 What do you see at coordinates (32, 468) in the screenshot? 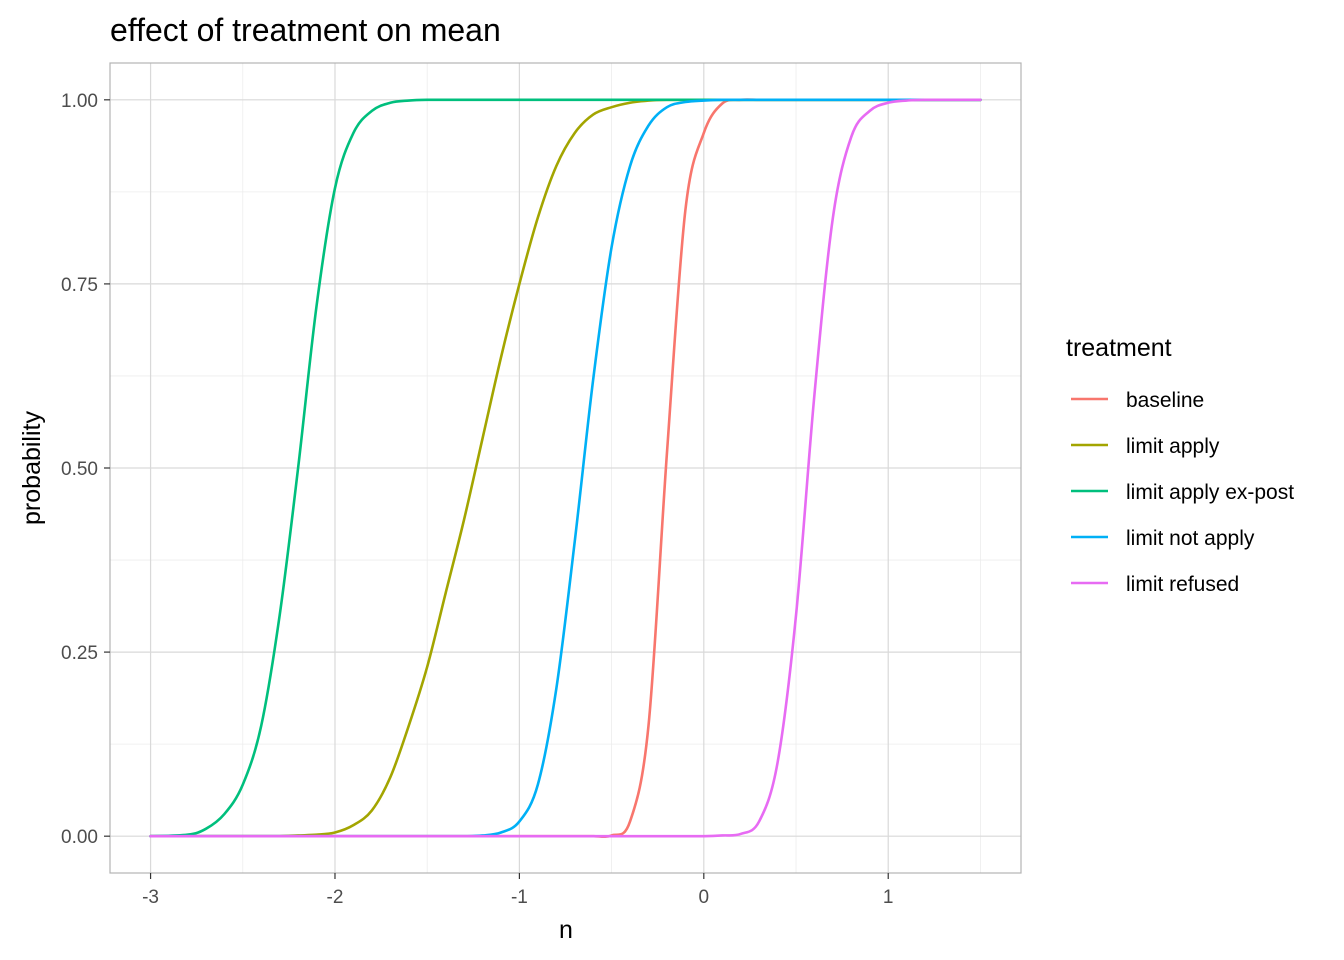
I see `y-axis-title: probability` at bounding box center [32, 468].